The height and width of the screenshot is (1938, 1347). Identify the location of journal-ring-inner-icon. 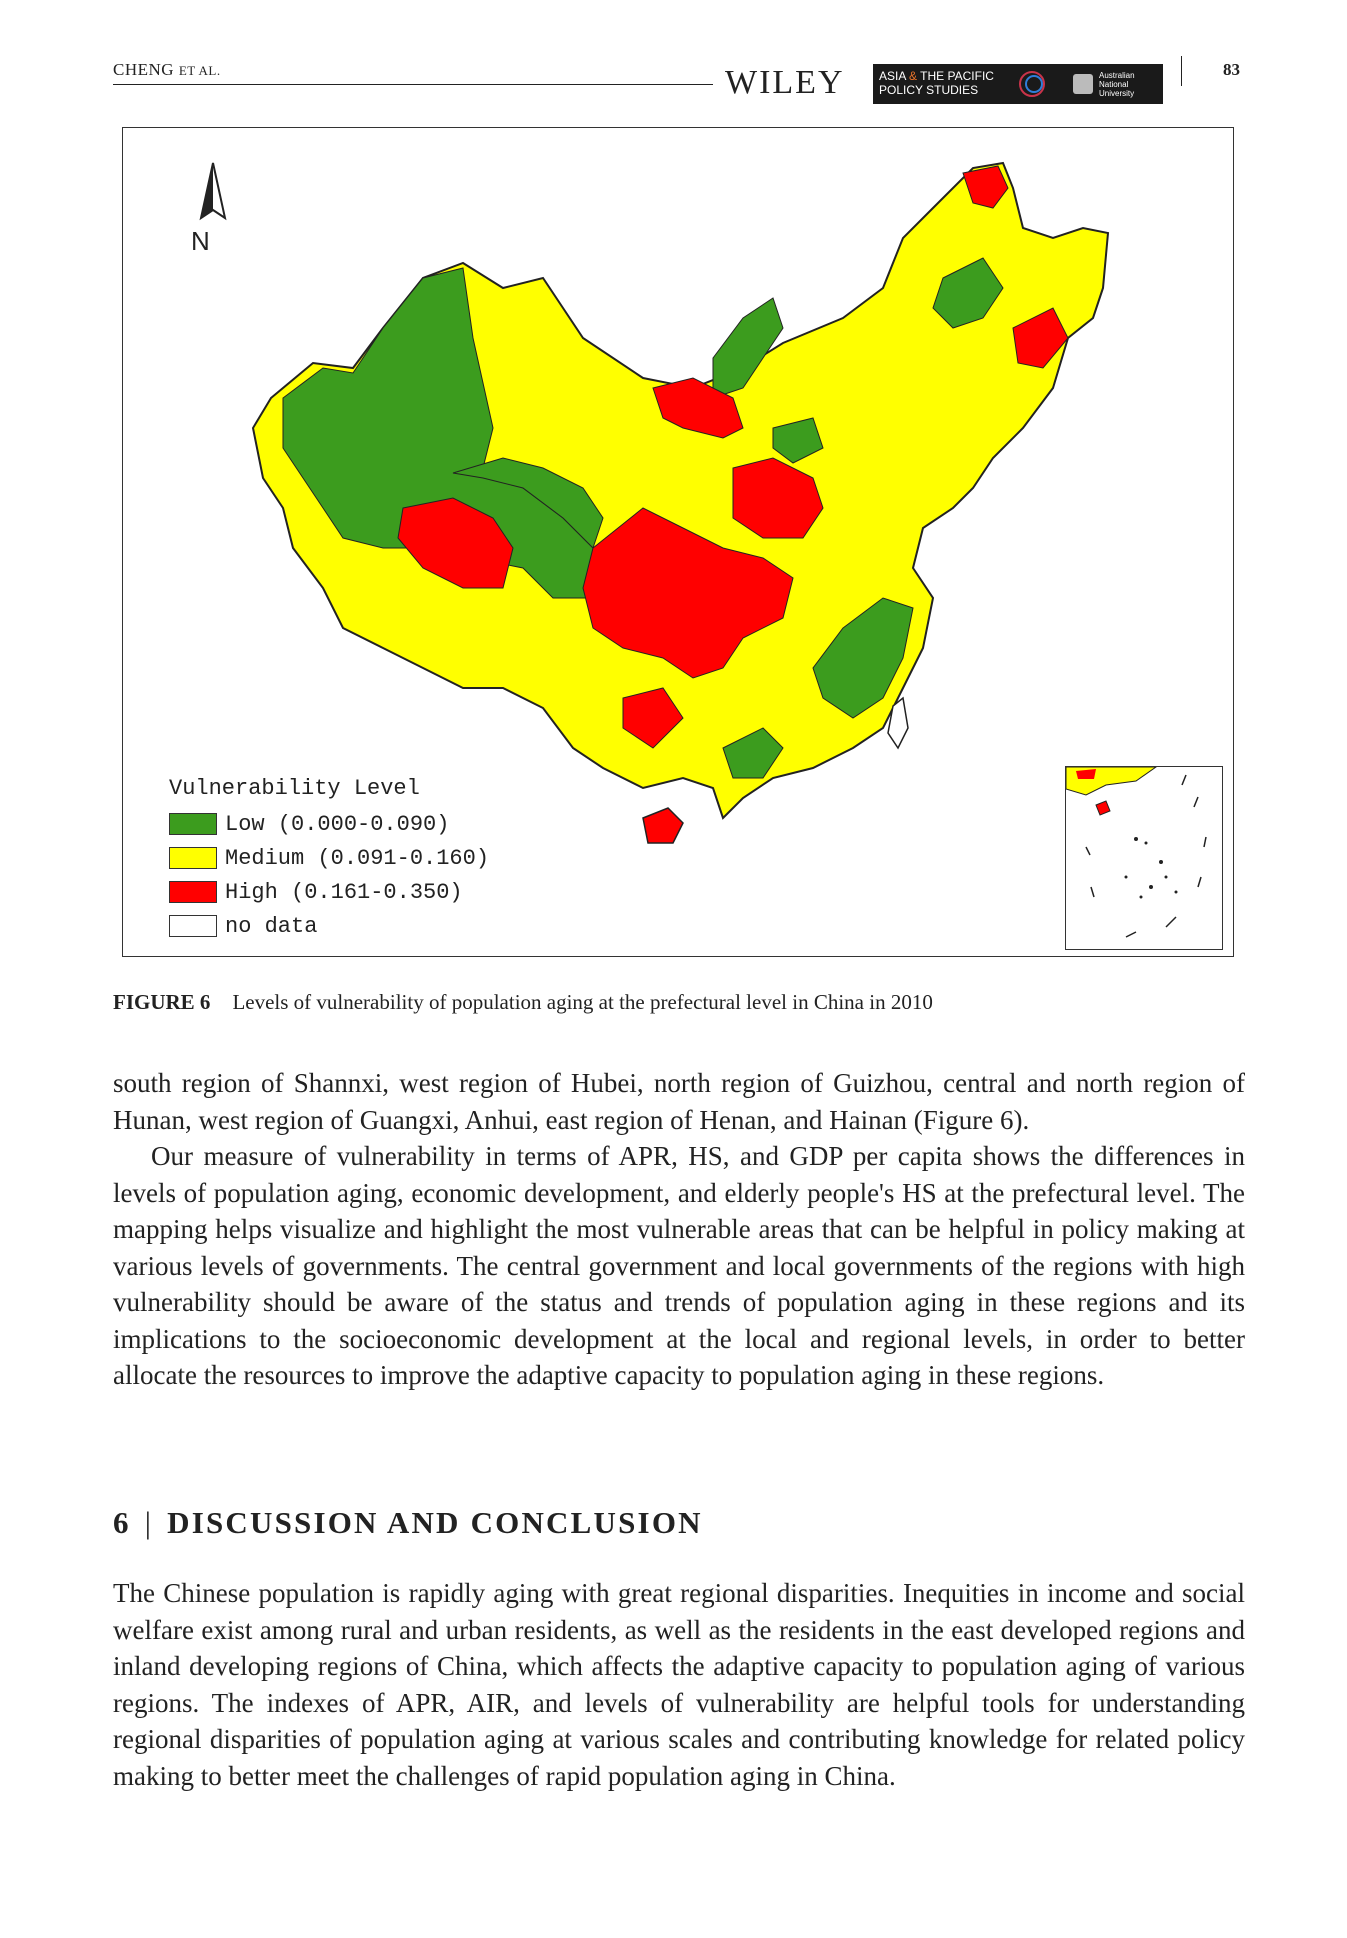
(1034, 84).